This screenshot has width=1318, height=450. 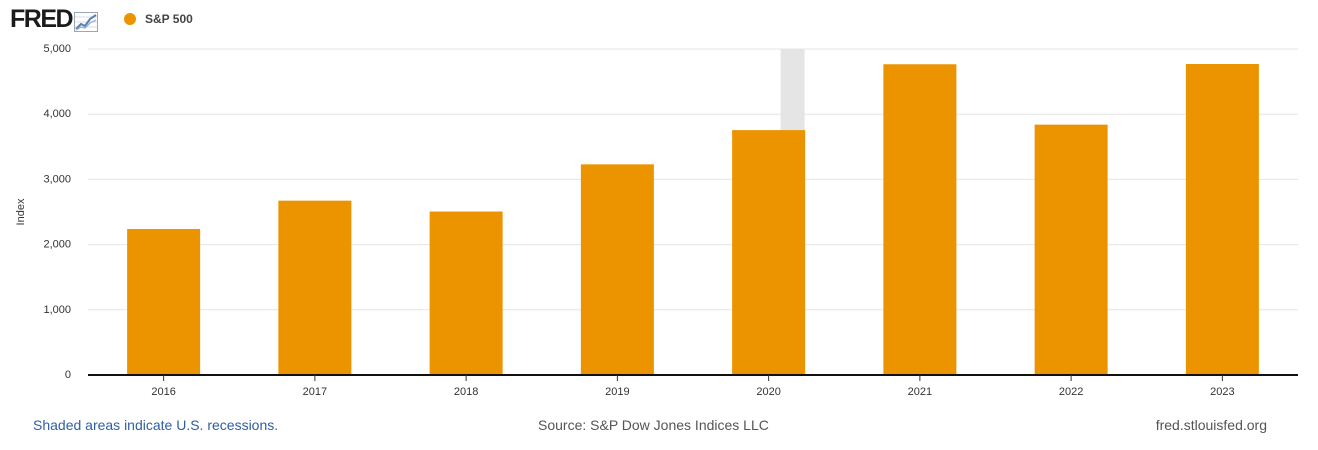 I want to click on x-tick-label: 2018, so click(x=466, y=392).